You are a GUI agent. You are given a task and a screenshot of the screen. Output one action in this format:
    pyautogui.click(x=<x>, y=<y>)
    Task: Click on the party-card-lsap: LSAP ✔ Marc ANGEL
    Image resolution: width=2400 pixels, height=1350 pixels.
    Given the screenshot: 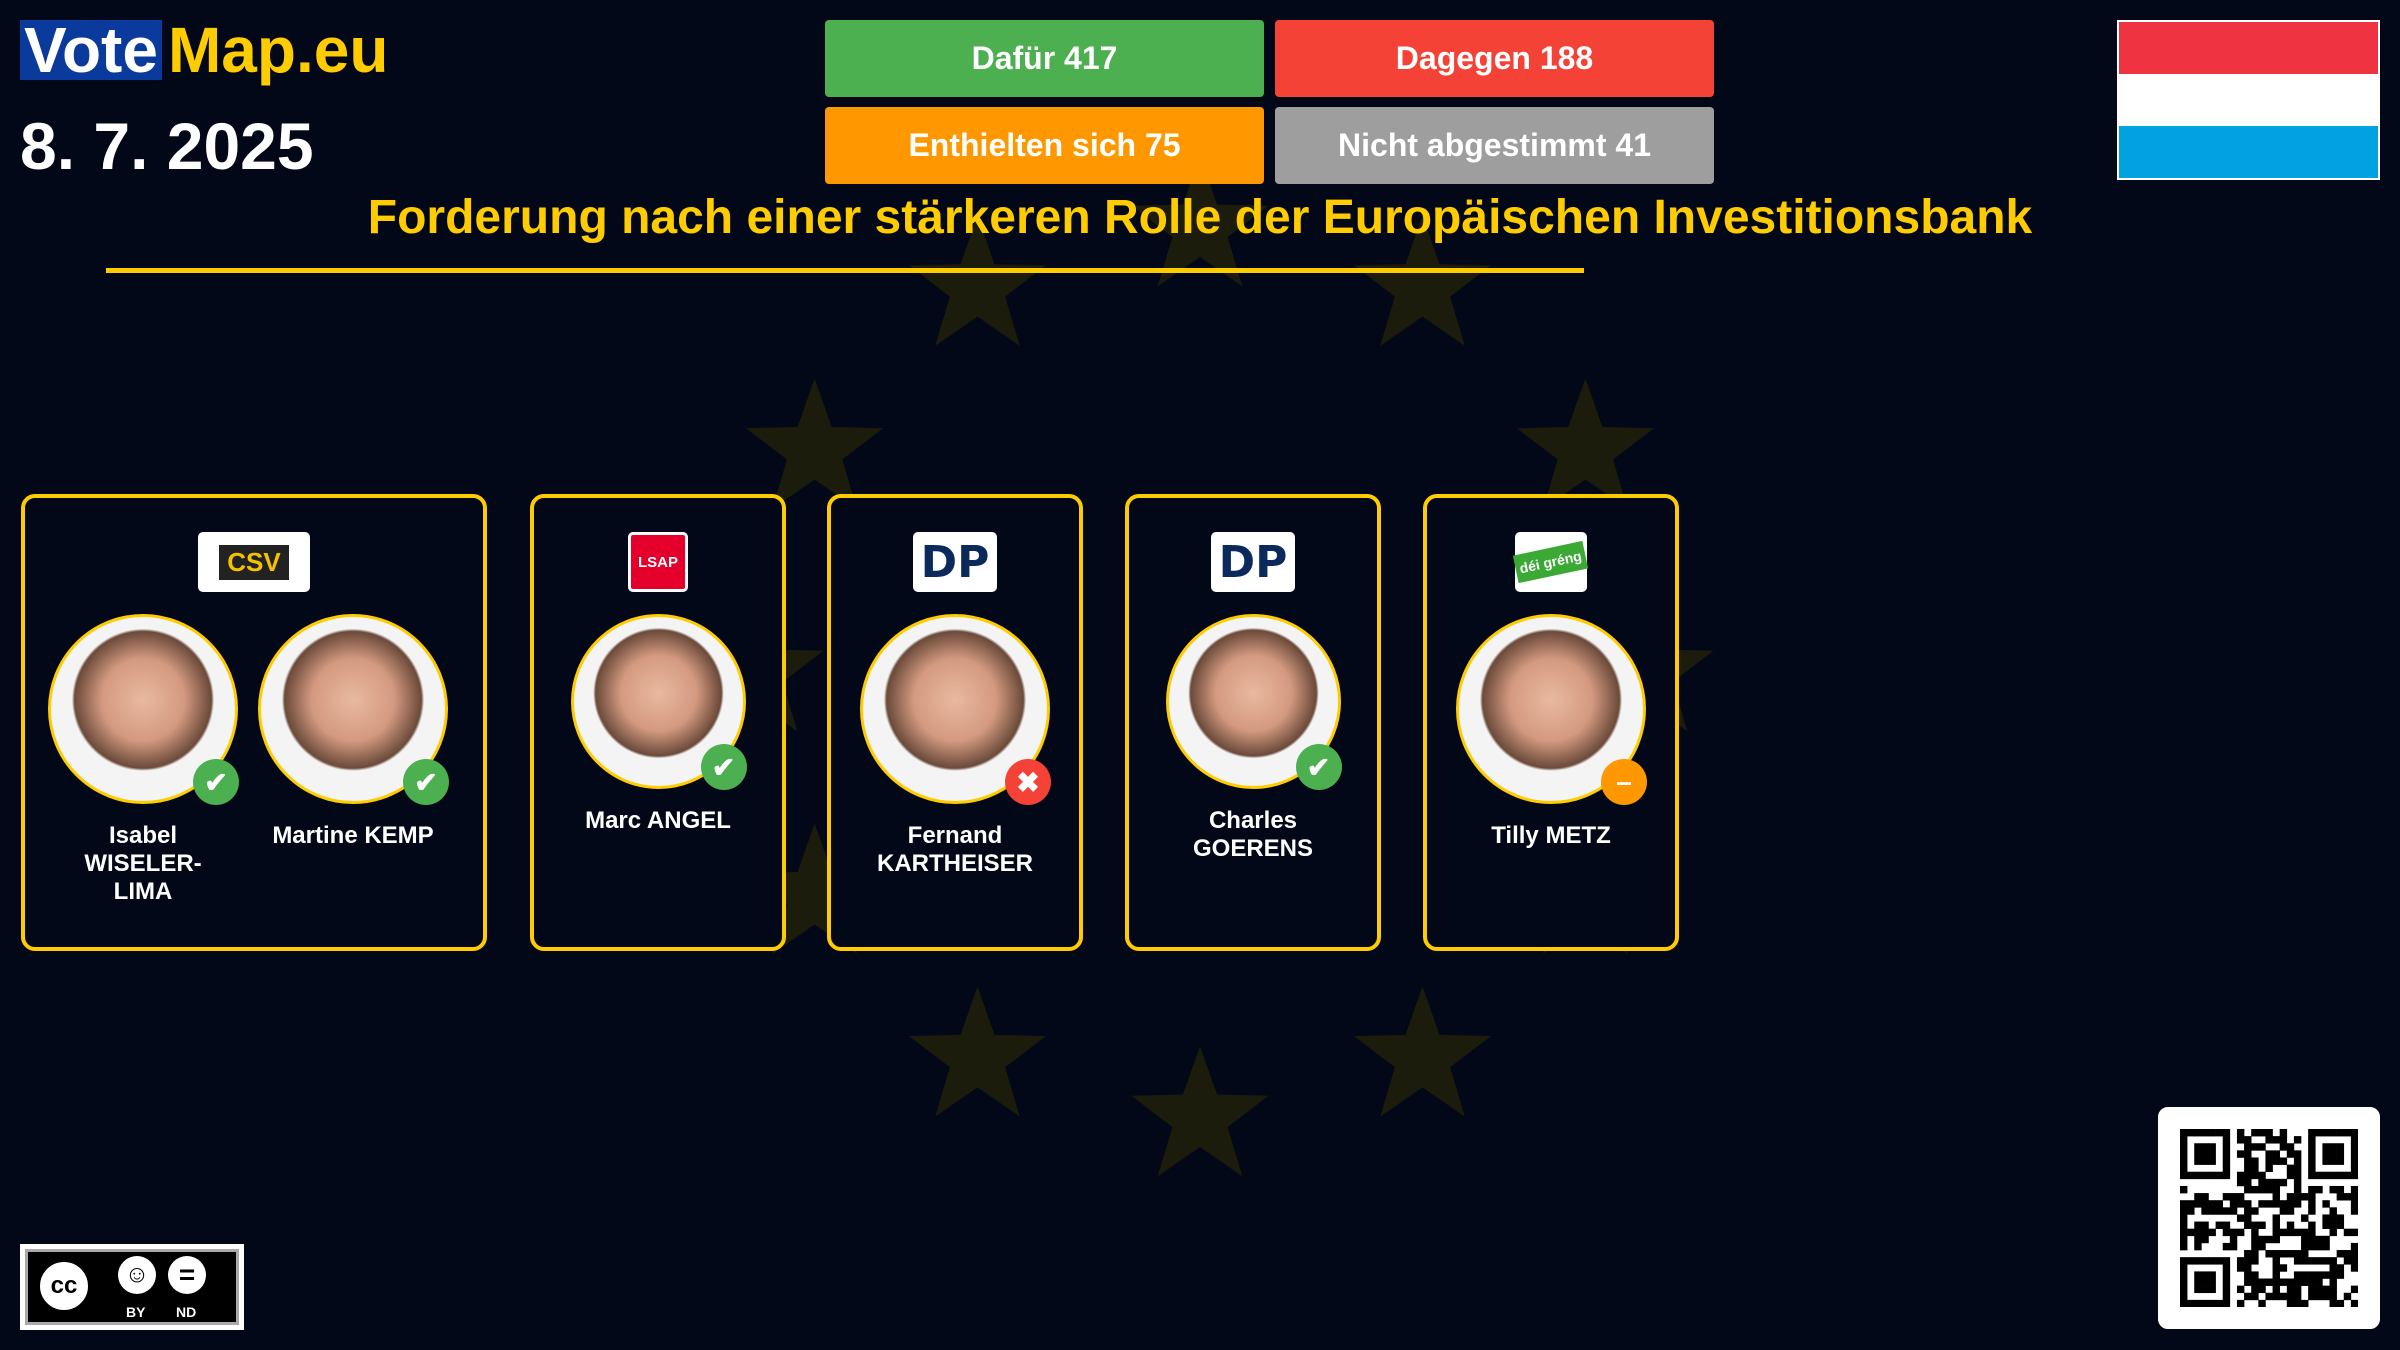 What is the action you would take?
    pyautogui.click(x=658, y=722)
    